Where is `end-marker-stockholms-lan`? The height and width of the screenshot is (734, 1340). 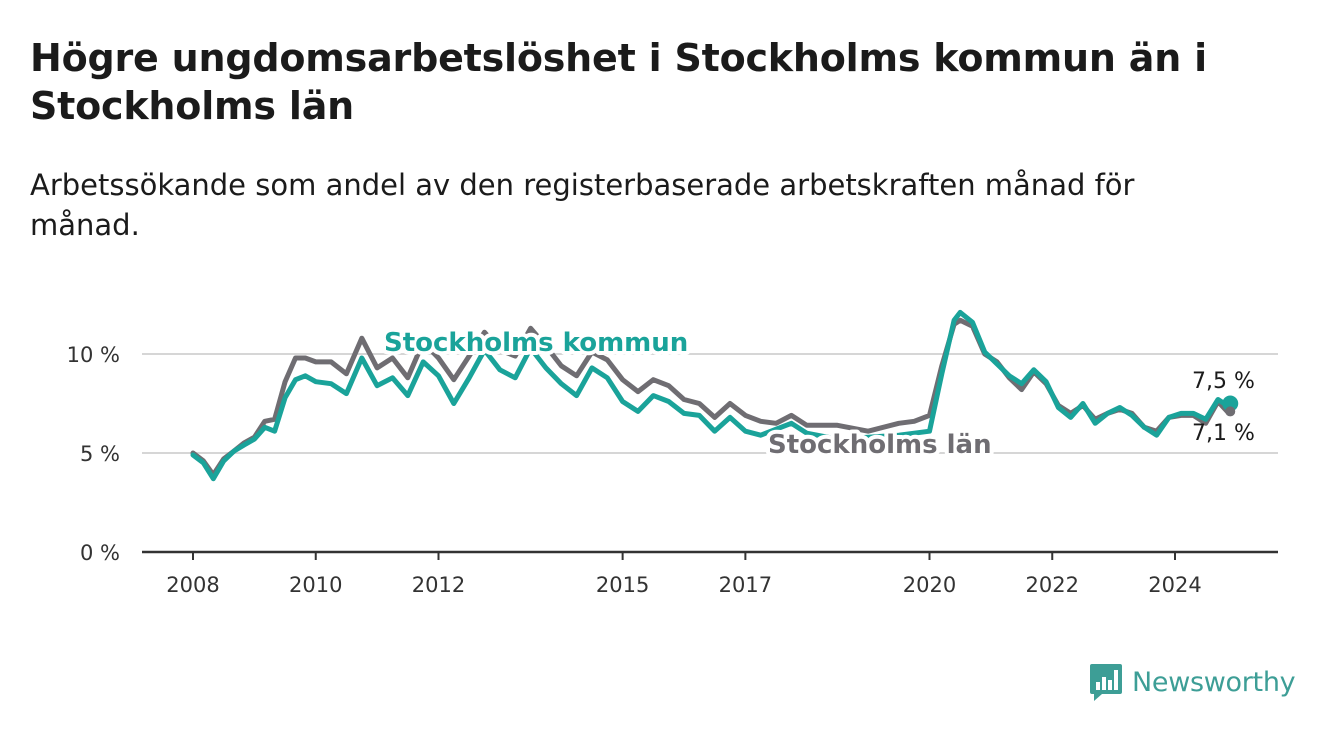
end-marker-stockholms-lan is located at coordinates (1230, 411).